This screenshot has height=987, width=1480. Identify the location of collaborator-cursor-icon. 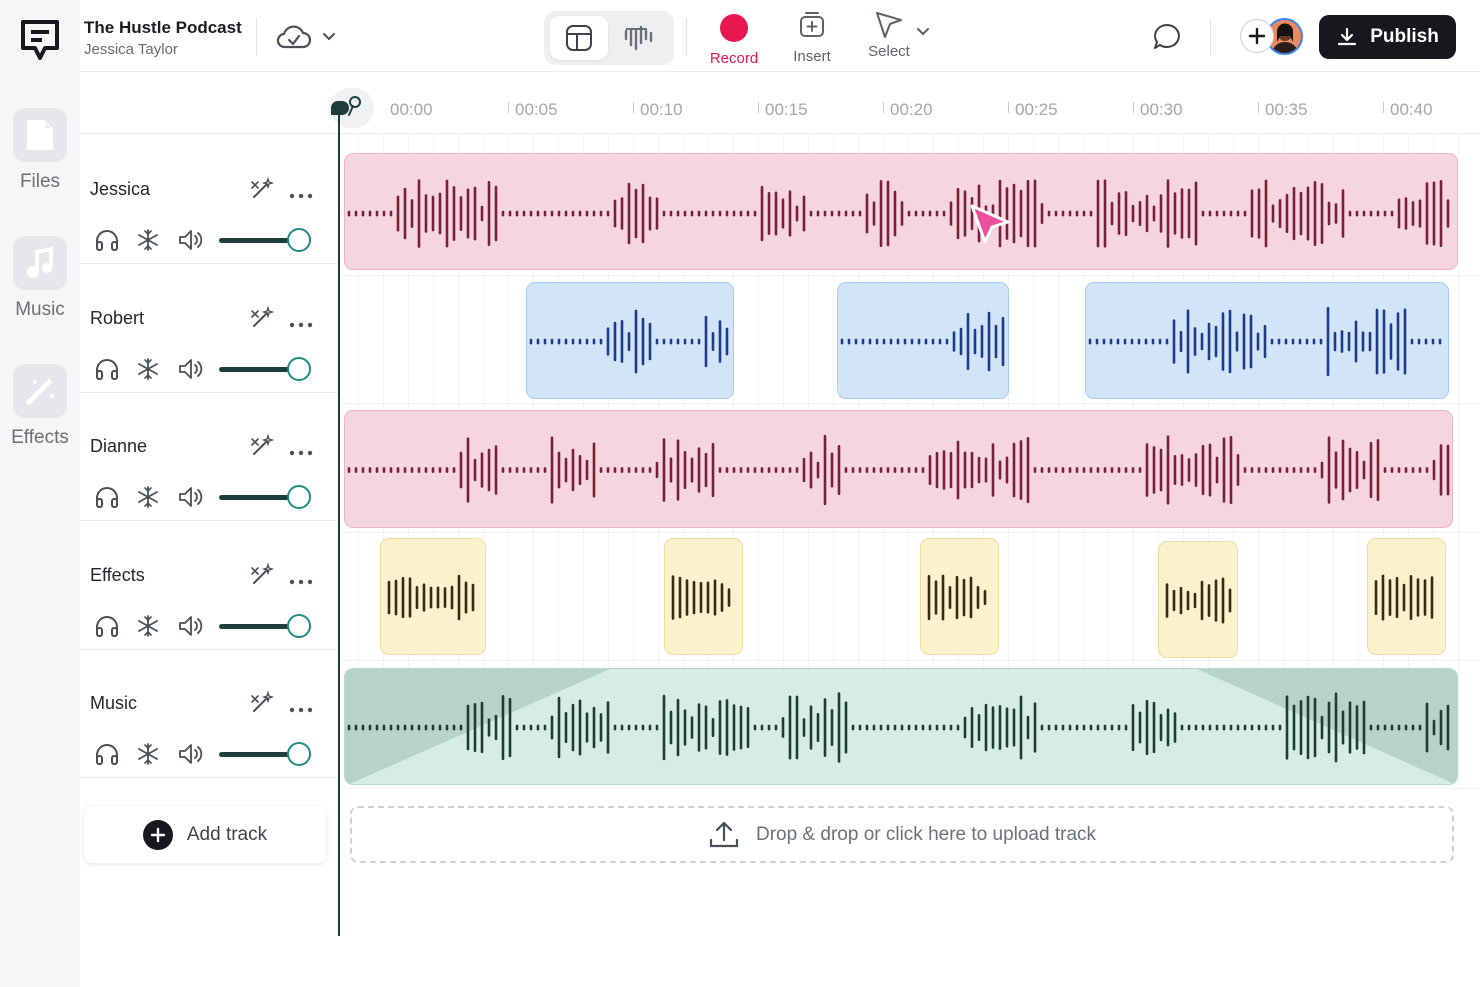
(990, 224).